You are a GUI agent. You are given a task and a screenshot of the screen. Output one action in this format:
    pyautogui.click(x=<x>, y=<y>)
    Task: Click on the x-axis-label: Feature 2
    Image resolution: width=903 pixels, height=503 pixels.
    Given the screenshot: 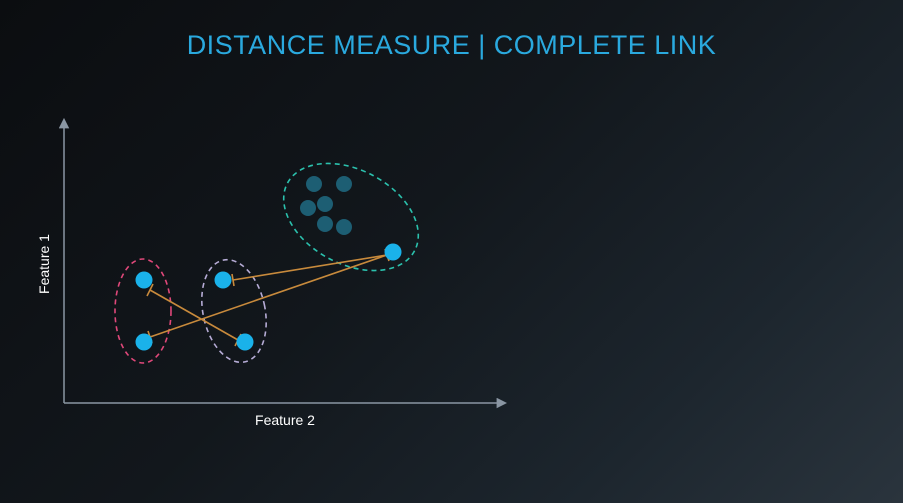 What is the action you would take?
    pyautogui.click(x=285, y=420)
    